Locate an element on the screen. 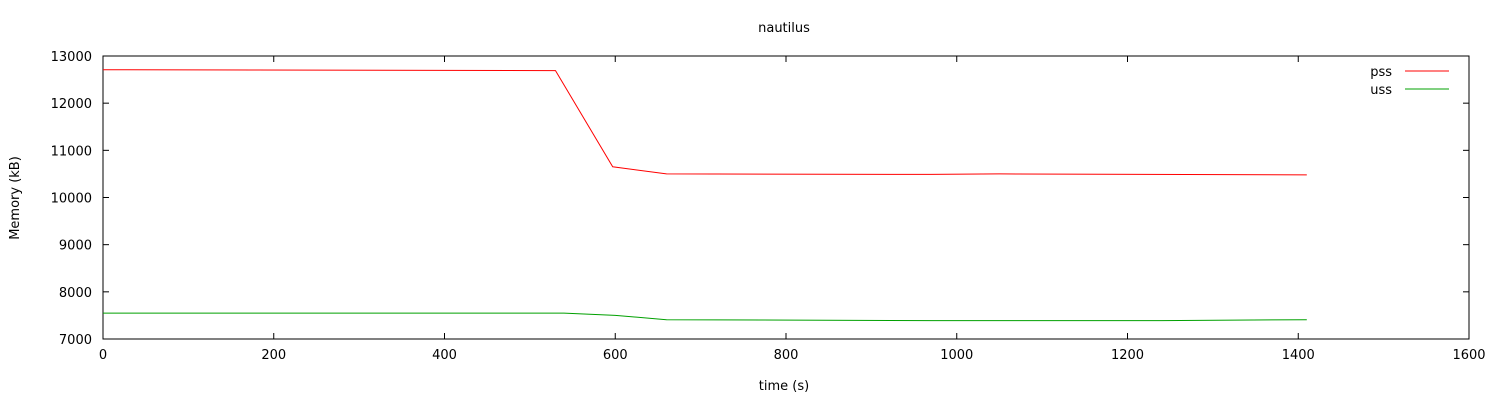 The width and height of the screenshot is (1500, 400). legend: pss uss is located at coordinates (1409, 81).